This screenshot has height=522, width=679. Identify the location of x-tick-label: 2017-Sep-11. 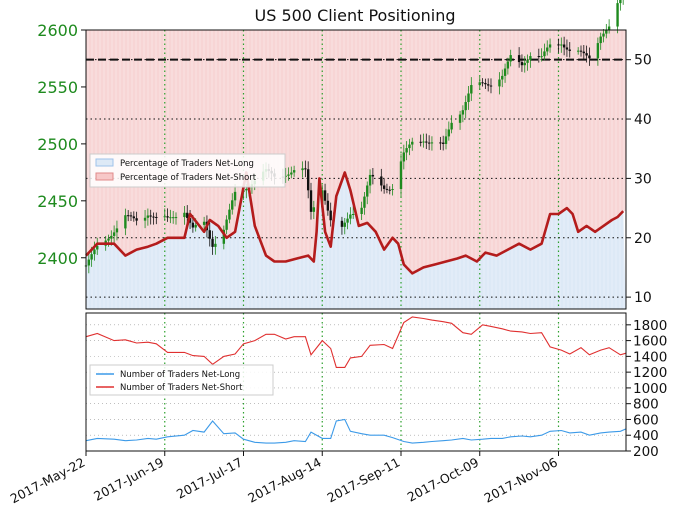
(363, 479).